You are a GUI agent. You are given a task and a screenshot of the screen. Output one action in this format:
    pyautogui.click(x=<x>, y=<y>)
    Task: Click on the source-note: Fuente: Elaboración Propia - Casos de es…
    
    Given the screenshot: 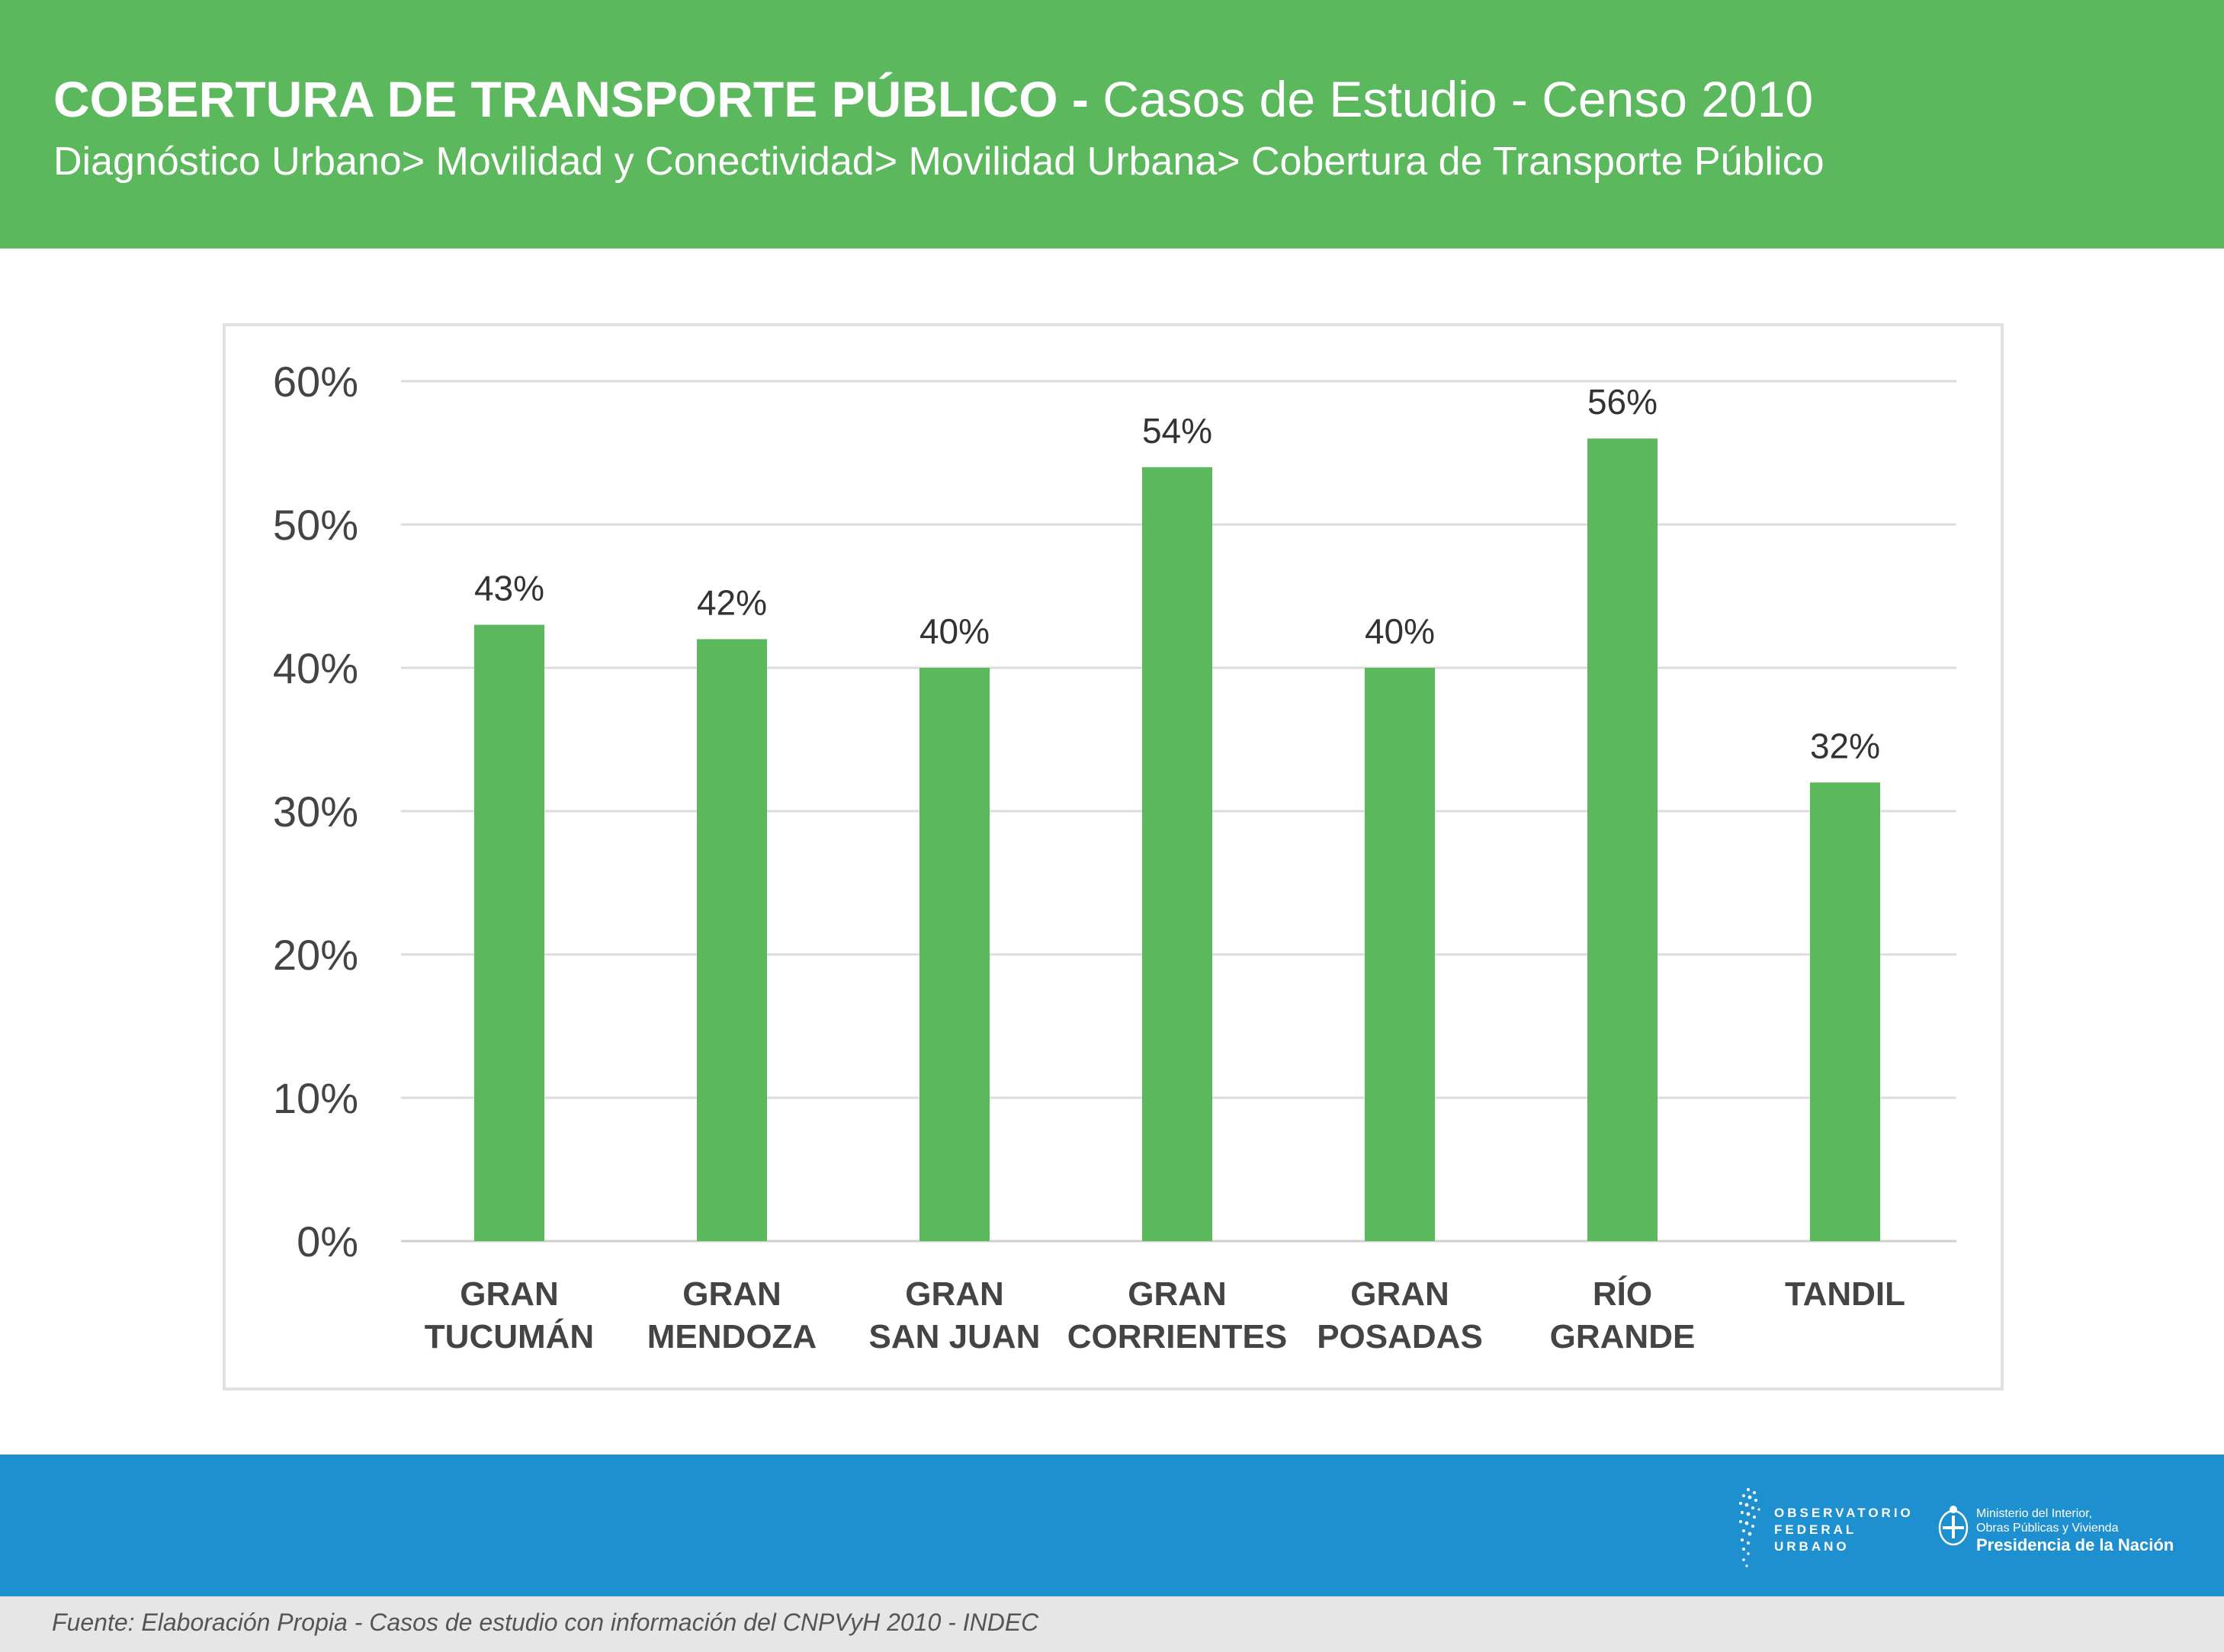 What is the action you would take?
    pyautogui.click(x=545, y=1622)
    